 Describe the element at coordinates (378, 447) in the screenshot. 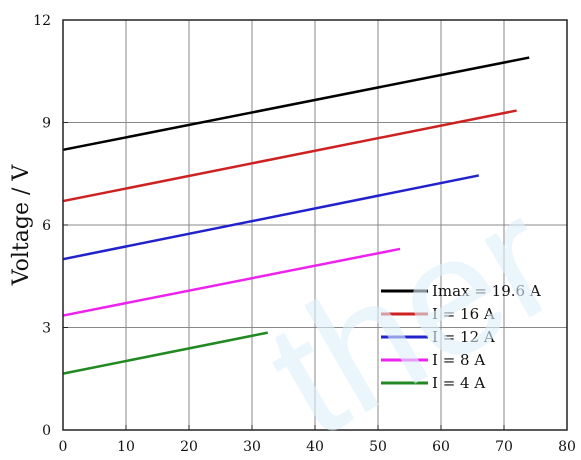

I see `x-tick-label: 50` at that location.